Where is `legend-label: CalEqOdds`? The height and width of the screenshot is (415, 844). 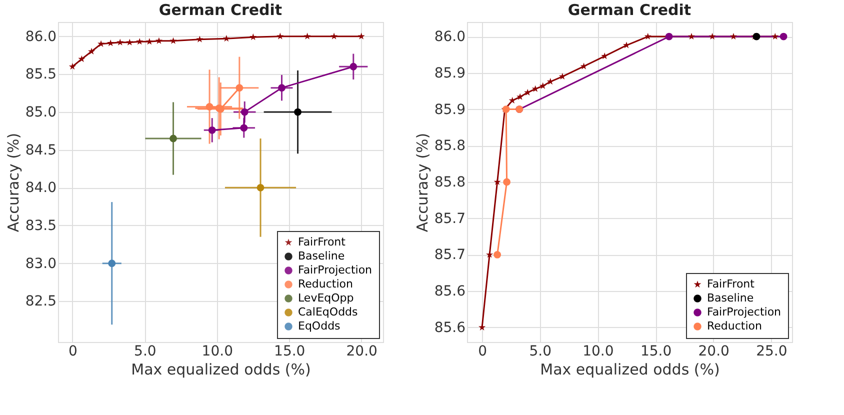
legend-label: CalEqOdds is located at coordinates (328, 312).